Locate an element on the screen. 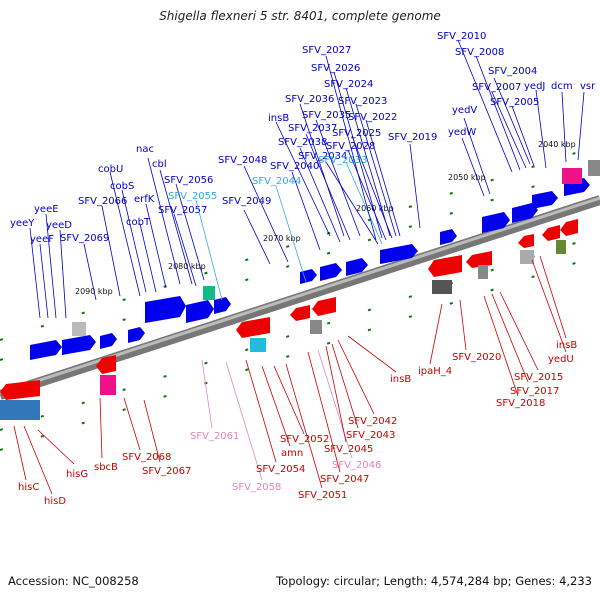 The height and width of the screenshot is (600, 600). svg-text: SFV_2010 is located at coordinates (461, 36).